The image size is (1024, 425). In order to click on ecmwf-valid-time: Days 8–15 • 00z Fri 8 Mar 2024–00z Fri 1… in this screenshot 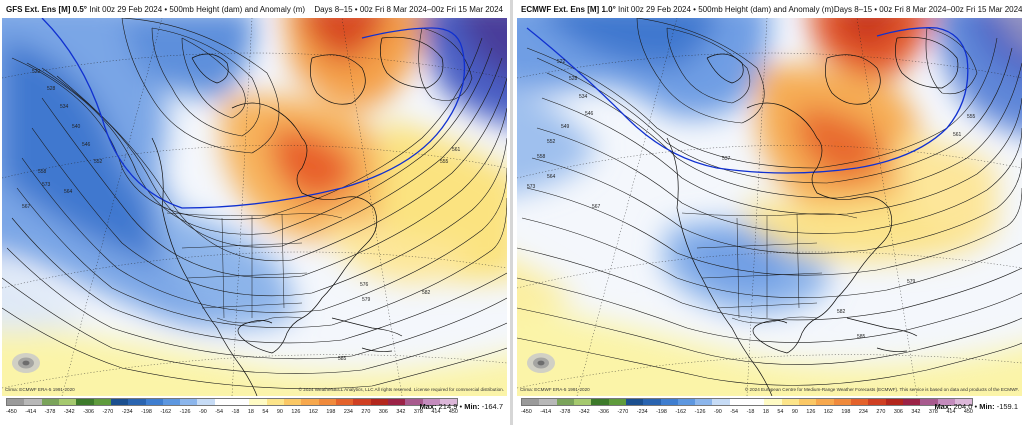, I will do `click(927, 9)`.